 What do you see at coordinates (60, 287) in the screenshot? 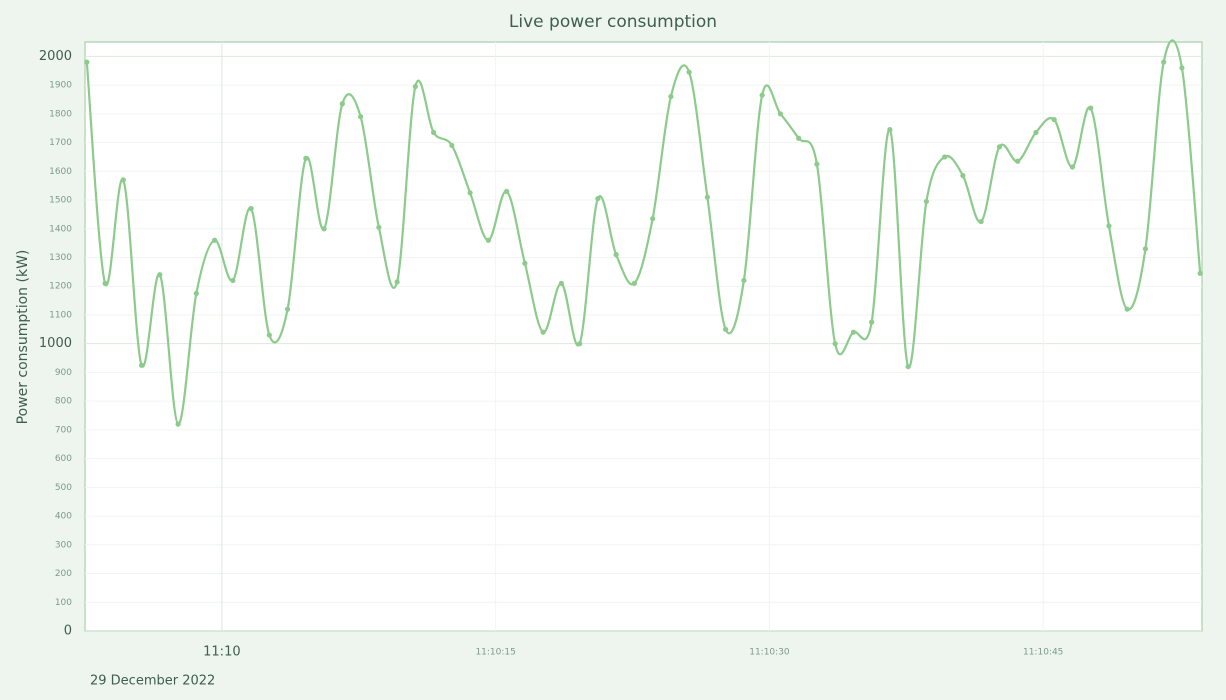
I see `y-tick-label: 1200` at bounding box center [60, 287].